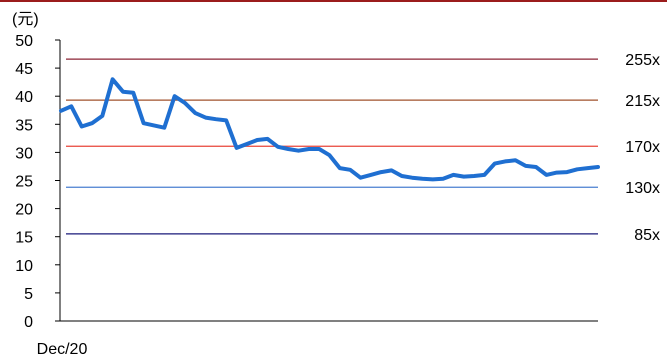 This screenshot has height=363, width=667. I want to click on y-tick-label: 0, so click(28, 322).